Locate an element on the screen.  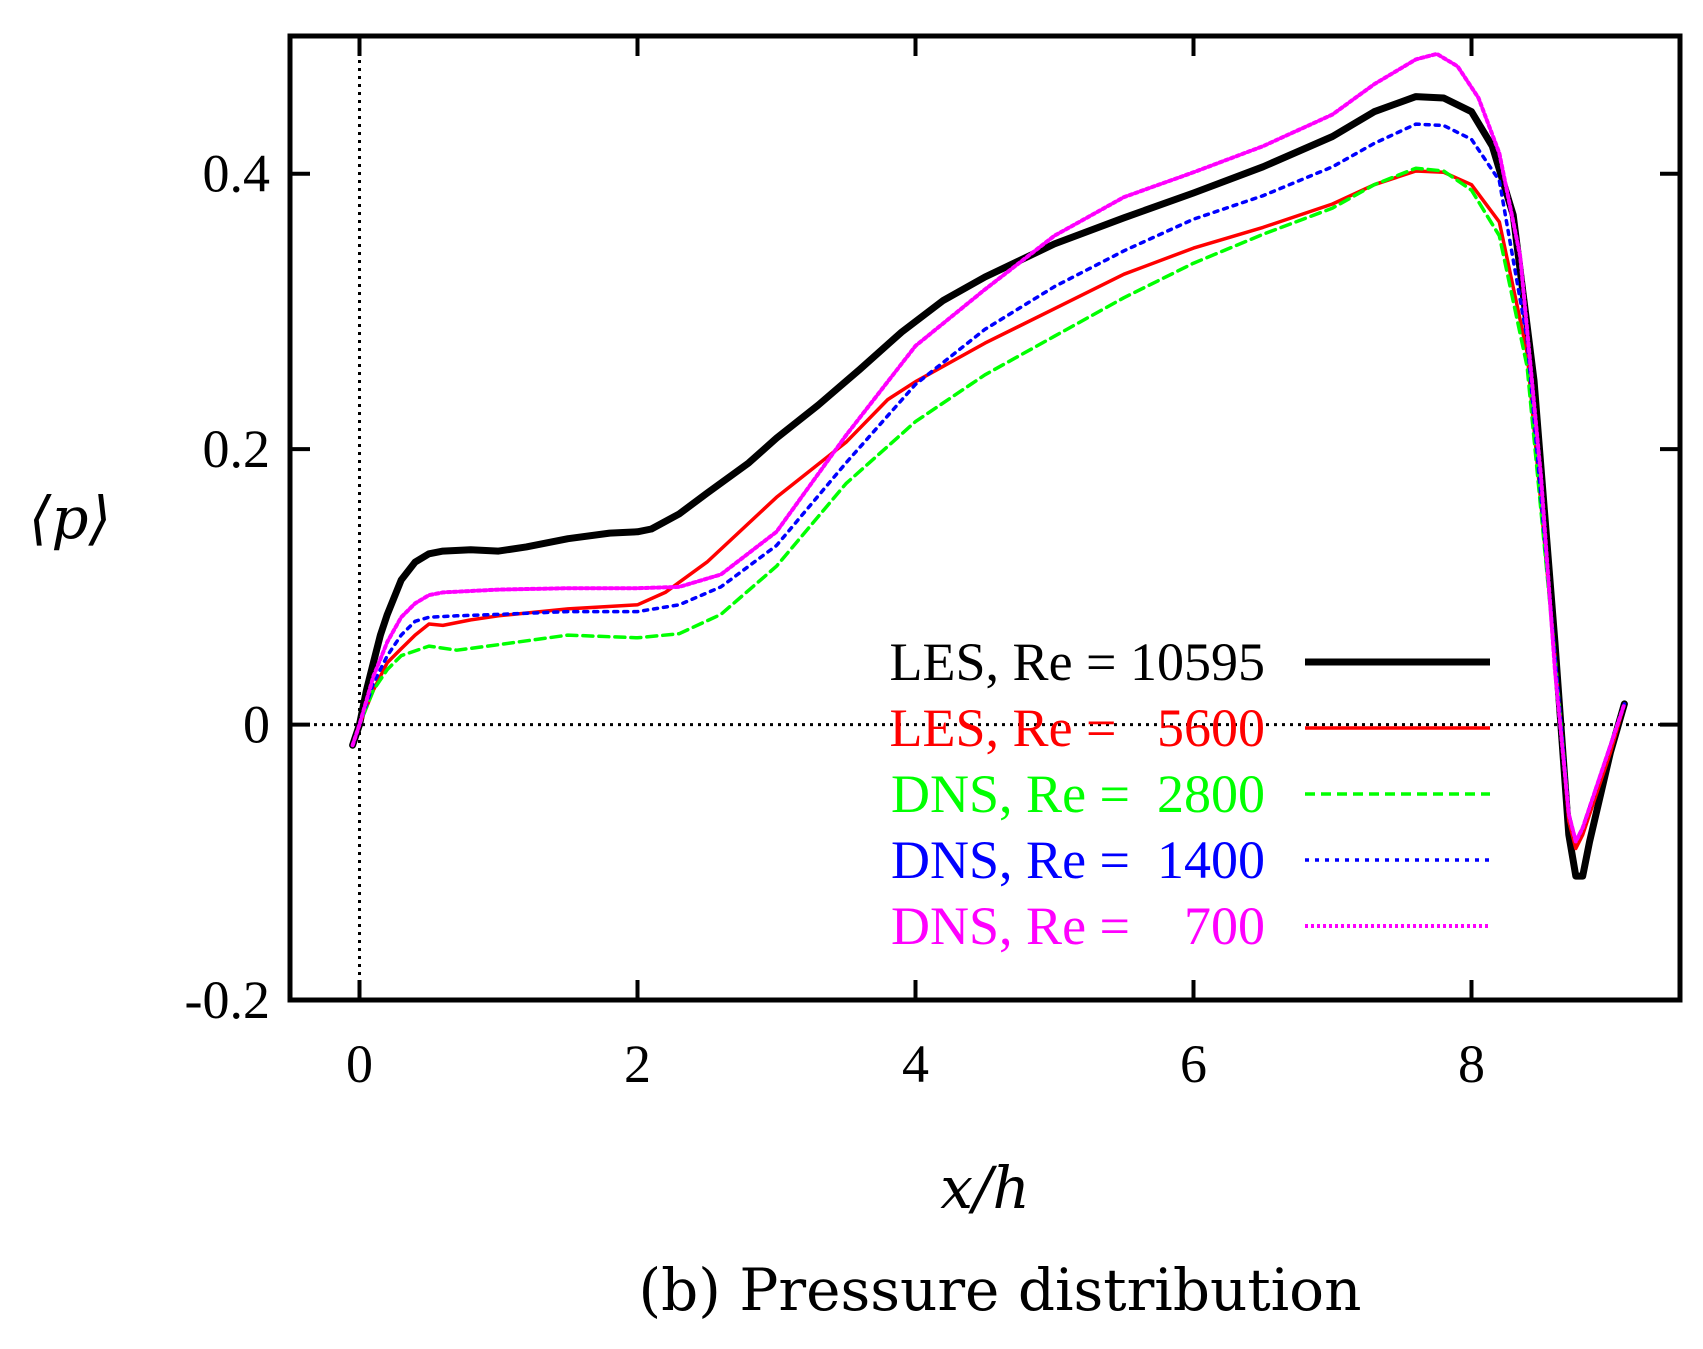
x-tick-label: 6 is located at coordinates (1193, 1064).